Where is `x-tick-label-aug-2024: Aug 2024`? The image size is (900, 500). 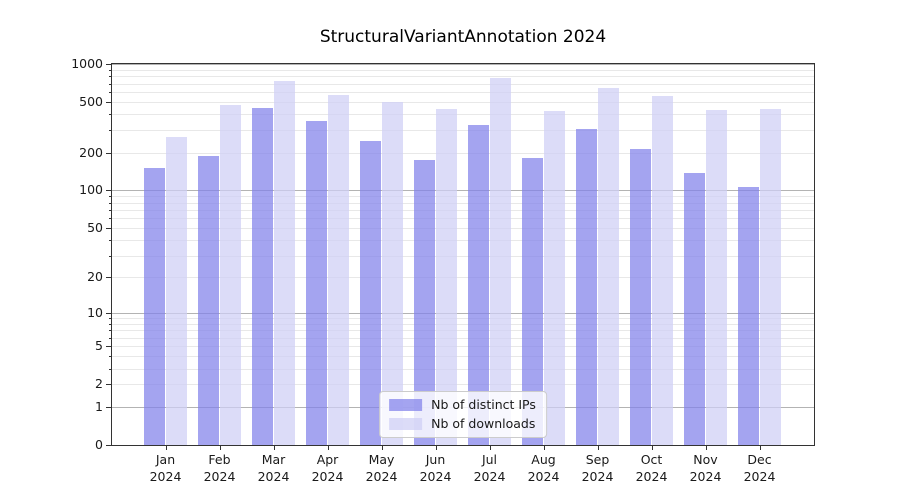 x-tick-label-aug-2024: Aug 2024 is located at coordinates (543, 468).